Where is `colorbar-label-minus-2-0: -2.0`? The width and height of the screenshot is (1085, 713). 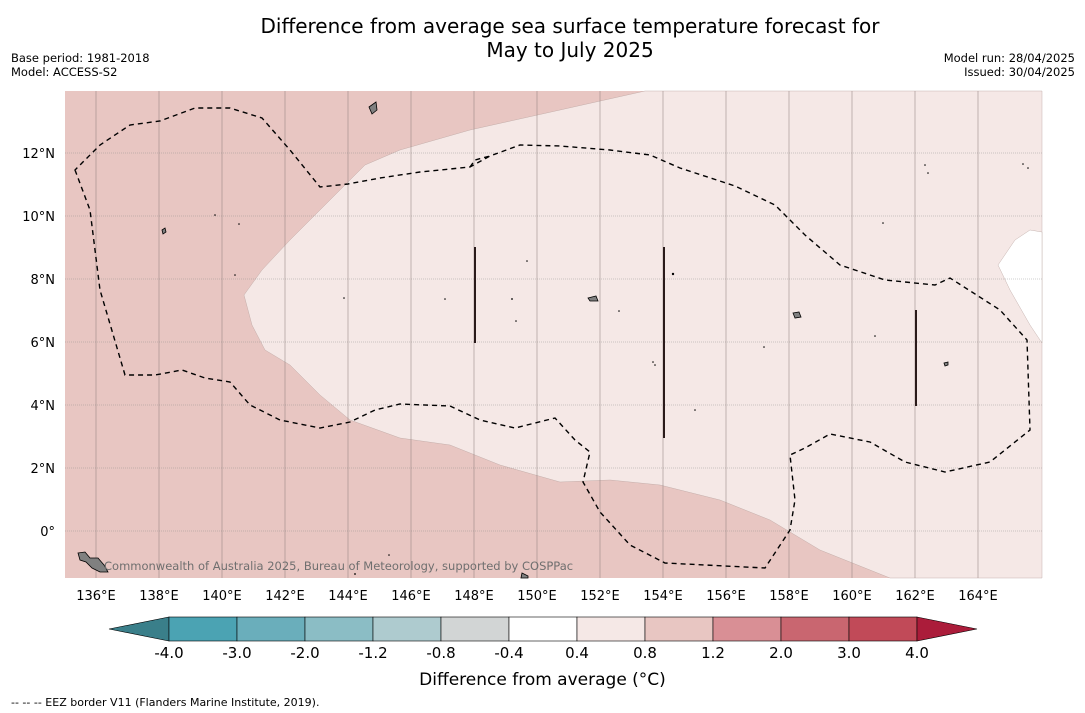 colorbar-label-minus-2-0: -2.0 is located at coordinates (305, 653).